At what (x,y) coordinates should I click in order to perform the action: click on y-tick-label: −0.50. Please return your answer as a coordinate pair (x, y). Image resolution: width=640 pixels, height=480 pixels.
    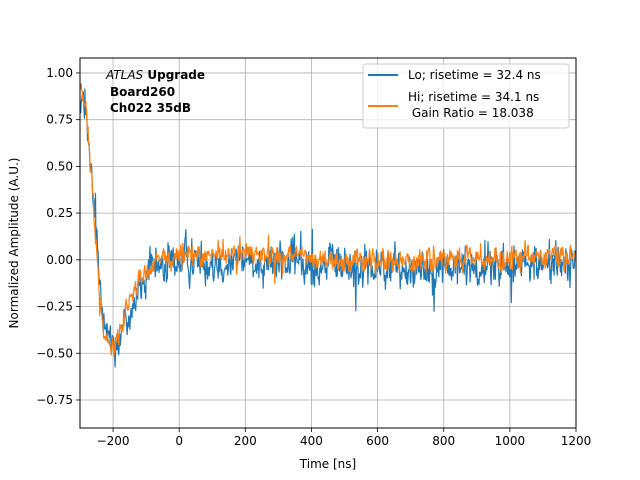
    Looking at the image, I should click on (54, 353).